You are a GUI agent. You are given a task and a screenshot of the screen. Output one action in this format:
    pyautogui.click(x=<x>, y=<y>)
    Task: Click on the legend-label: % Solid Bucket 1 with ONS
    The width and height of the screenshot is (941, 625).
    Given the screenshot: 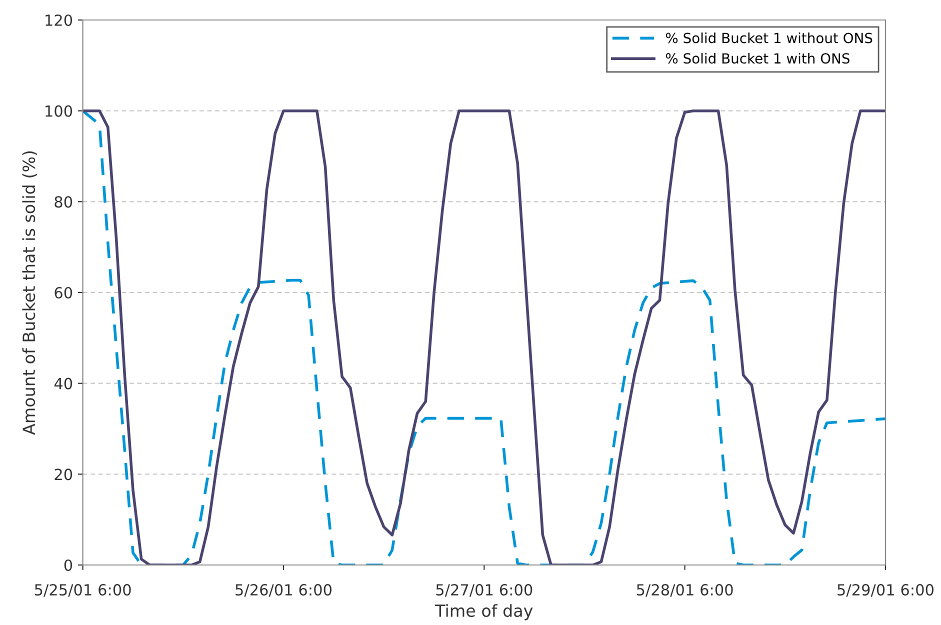 What is the action you would take?
    pyautogui.click(x=758, y=58)
    